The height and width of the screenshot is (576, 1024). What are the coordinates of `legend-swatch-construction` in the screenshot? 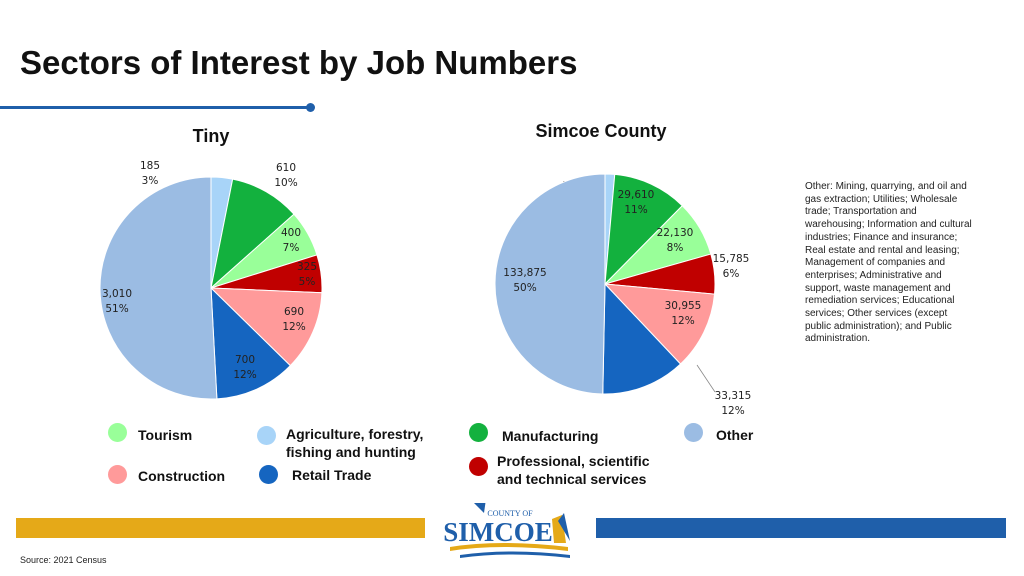 It's located at (117, 474).